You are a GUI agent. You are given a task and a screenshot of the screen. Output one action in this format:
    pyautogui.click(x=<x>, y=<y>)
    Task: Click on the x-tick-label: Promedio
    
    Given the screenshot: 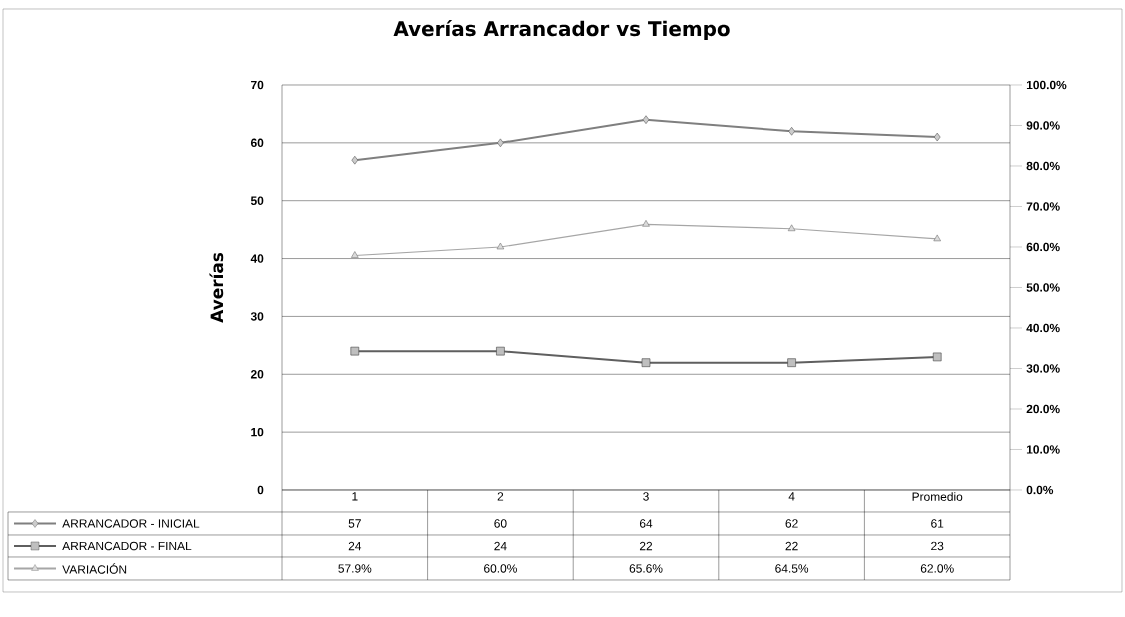 What is the action you would take?
    pyautogui.click(x=937, y=496)
    